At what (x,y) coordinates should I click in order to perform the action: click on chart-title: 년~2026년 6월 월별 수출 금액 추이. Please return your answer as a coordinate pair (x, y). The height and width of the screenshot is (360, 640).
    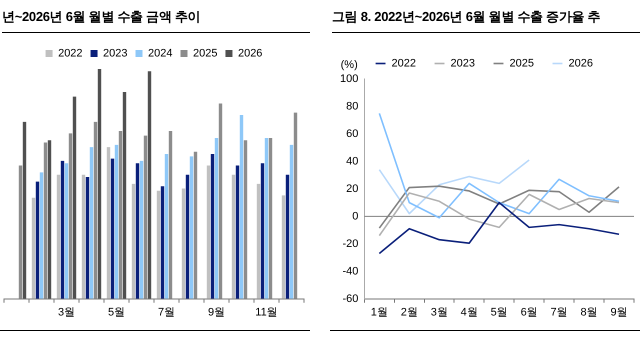
    Looking at the image, I should click on (156, 20).